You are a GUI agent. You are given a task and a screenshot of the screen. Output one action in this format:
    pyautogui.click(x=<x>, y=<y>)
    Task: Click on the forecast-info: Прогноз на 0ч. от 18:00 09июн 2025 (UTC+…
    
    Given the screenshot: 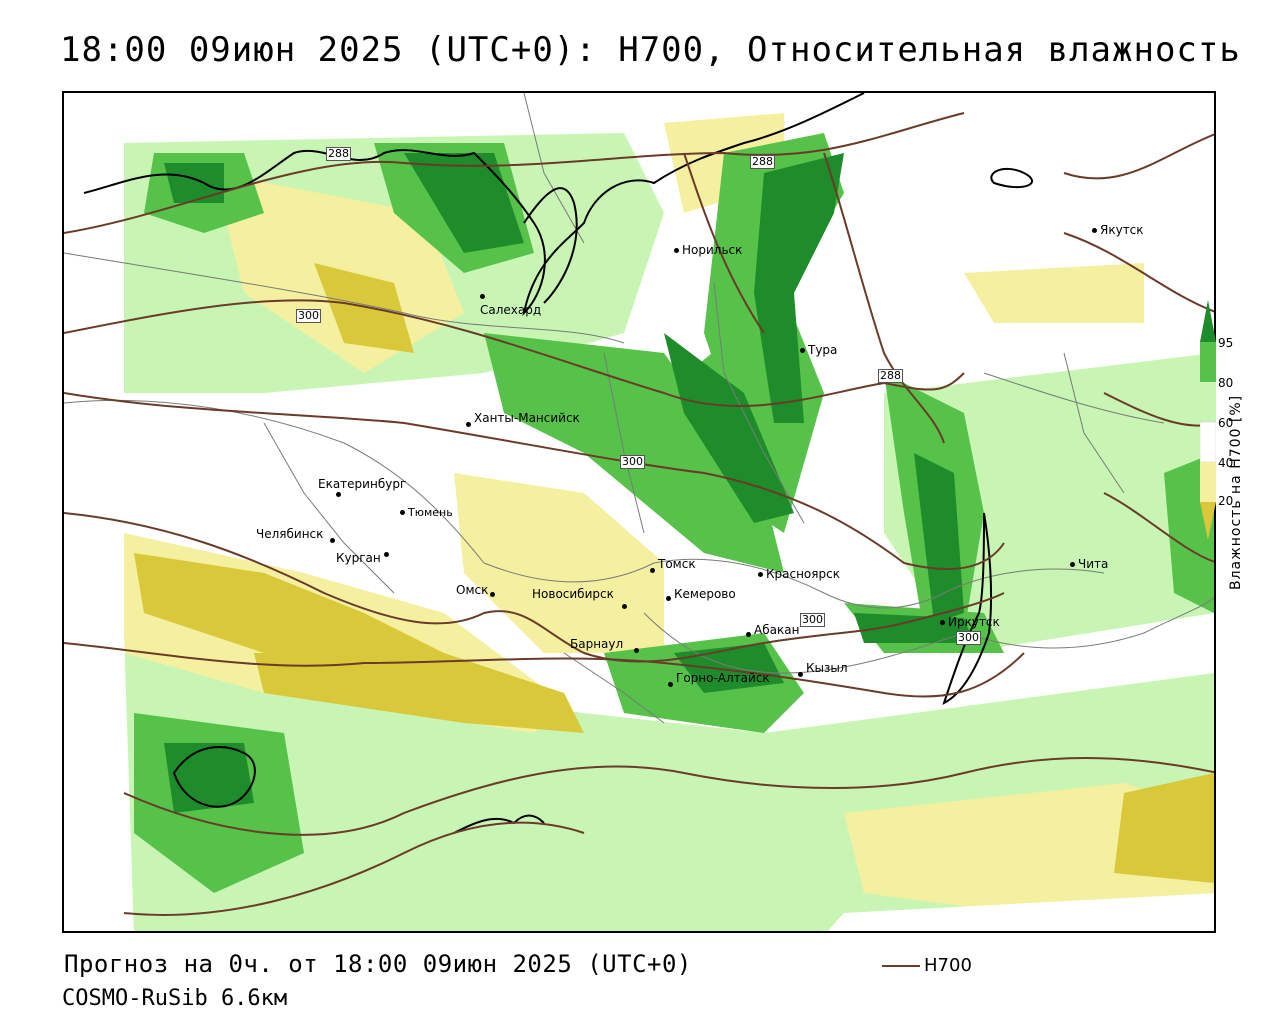 What is the action you would take?
    pyautogui.click(x=378, y=964)
    